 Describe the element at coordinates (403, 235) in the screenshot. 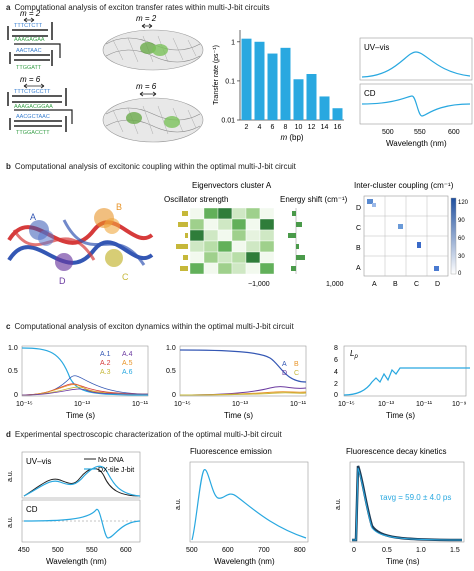

I see `coupling-hotspots` at that location.